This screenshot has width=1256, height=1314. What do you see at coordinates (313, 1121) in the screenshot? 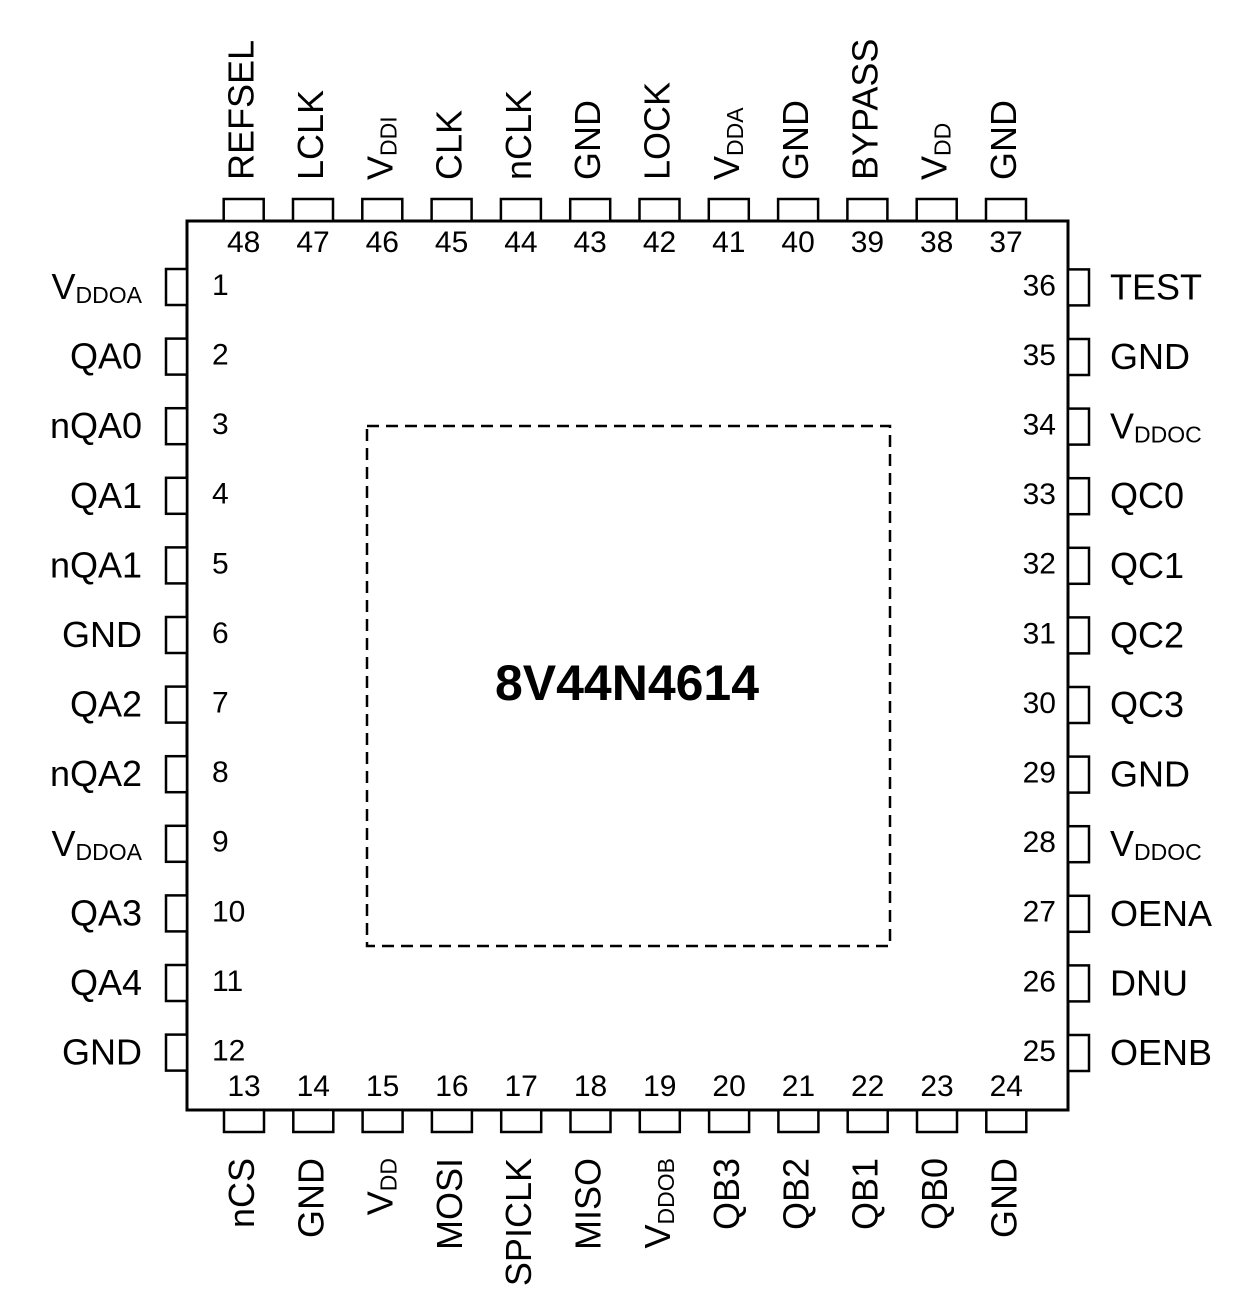
I see `pin-14-pad` at bounding box center [313, 1121].